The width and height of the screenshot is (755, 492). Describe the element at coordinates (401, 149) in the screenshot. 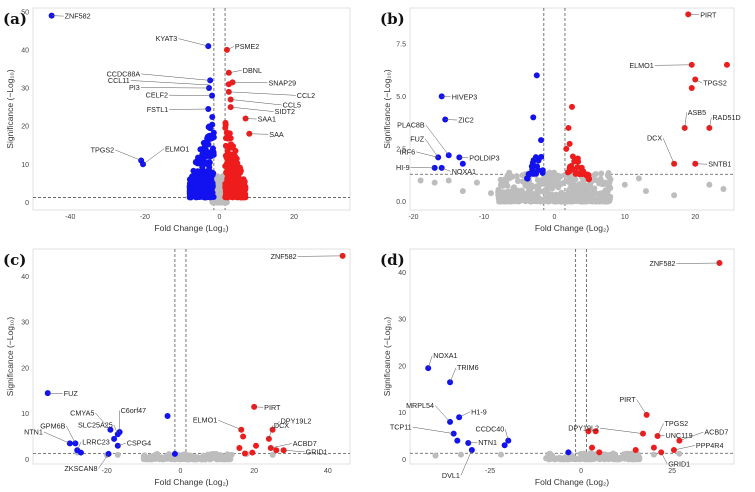

I see `y-tick-label: 2.5` at that location.